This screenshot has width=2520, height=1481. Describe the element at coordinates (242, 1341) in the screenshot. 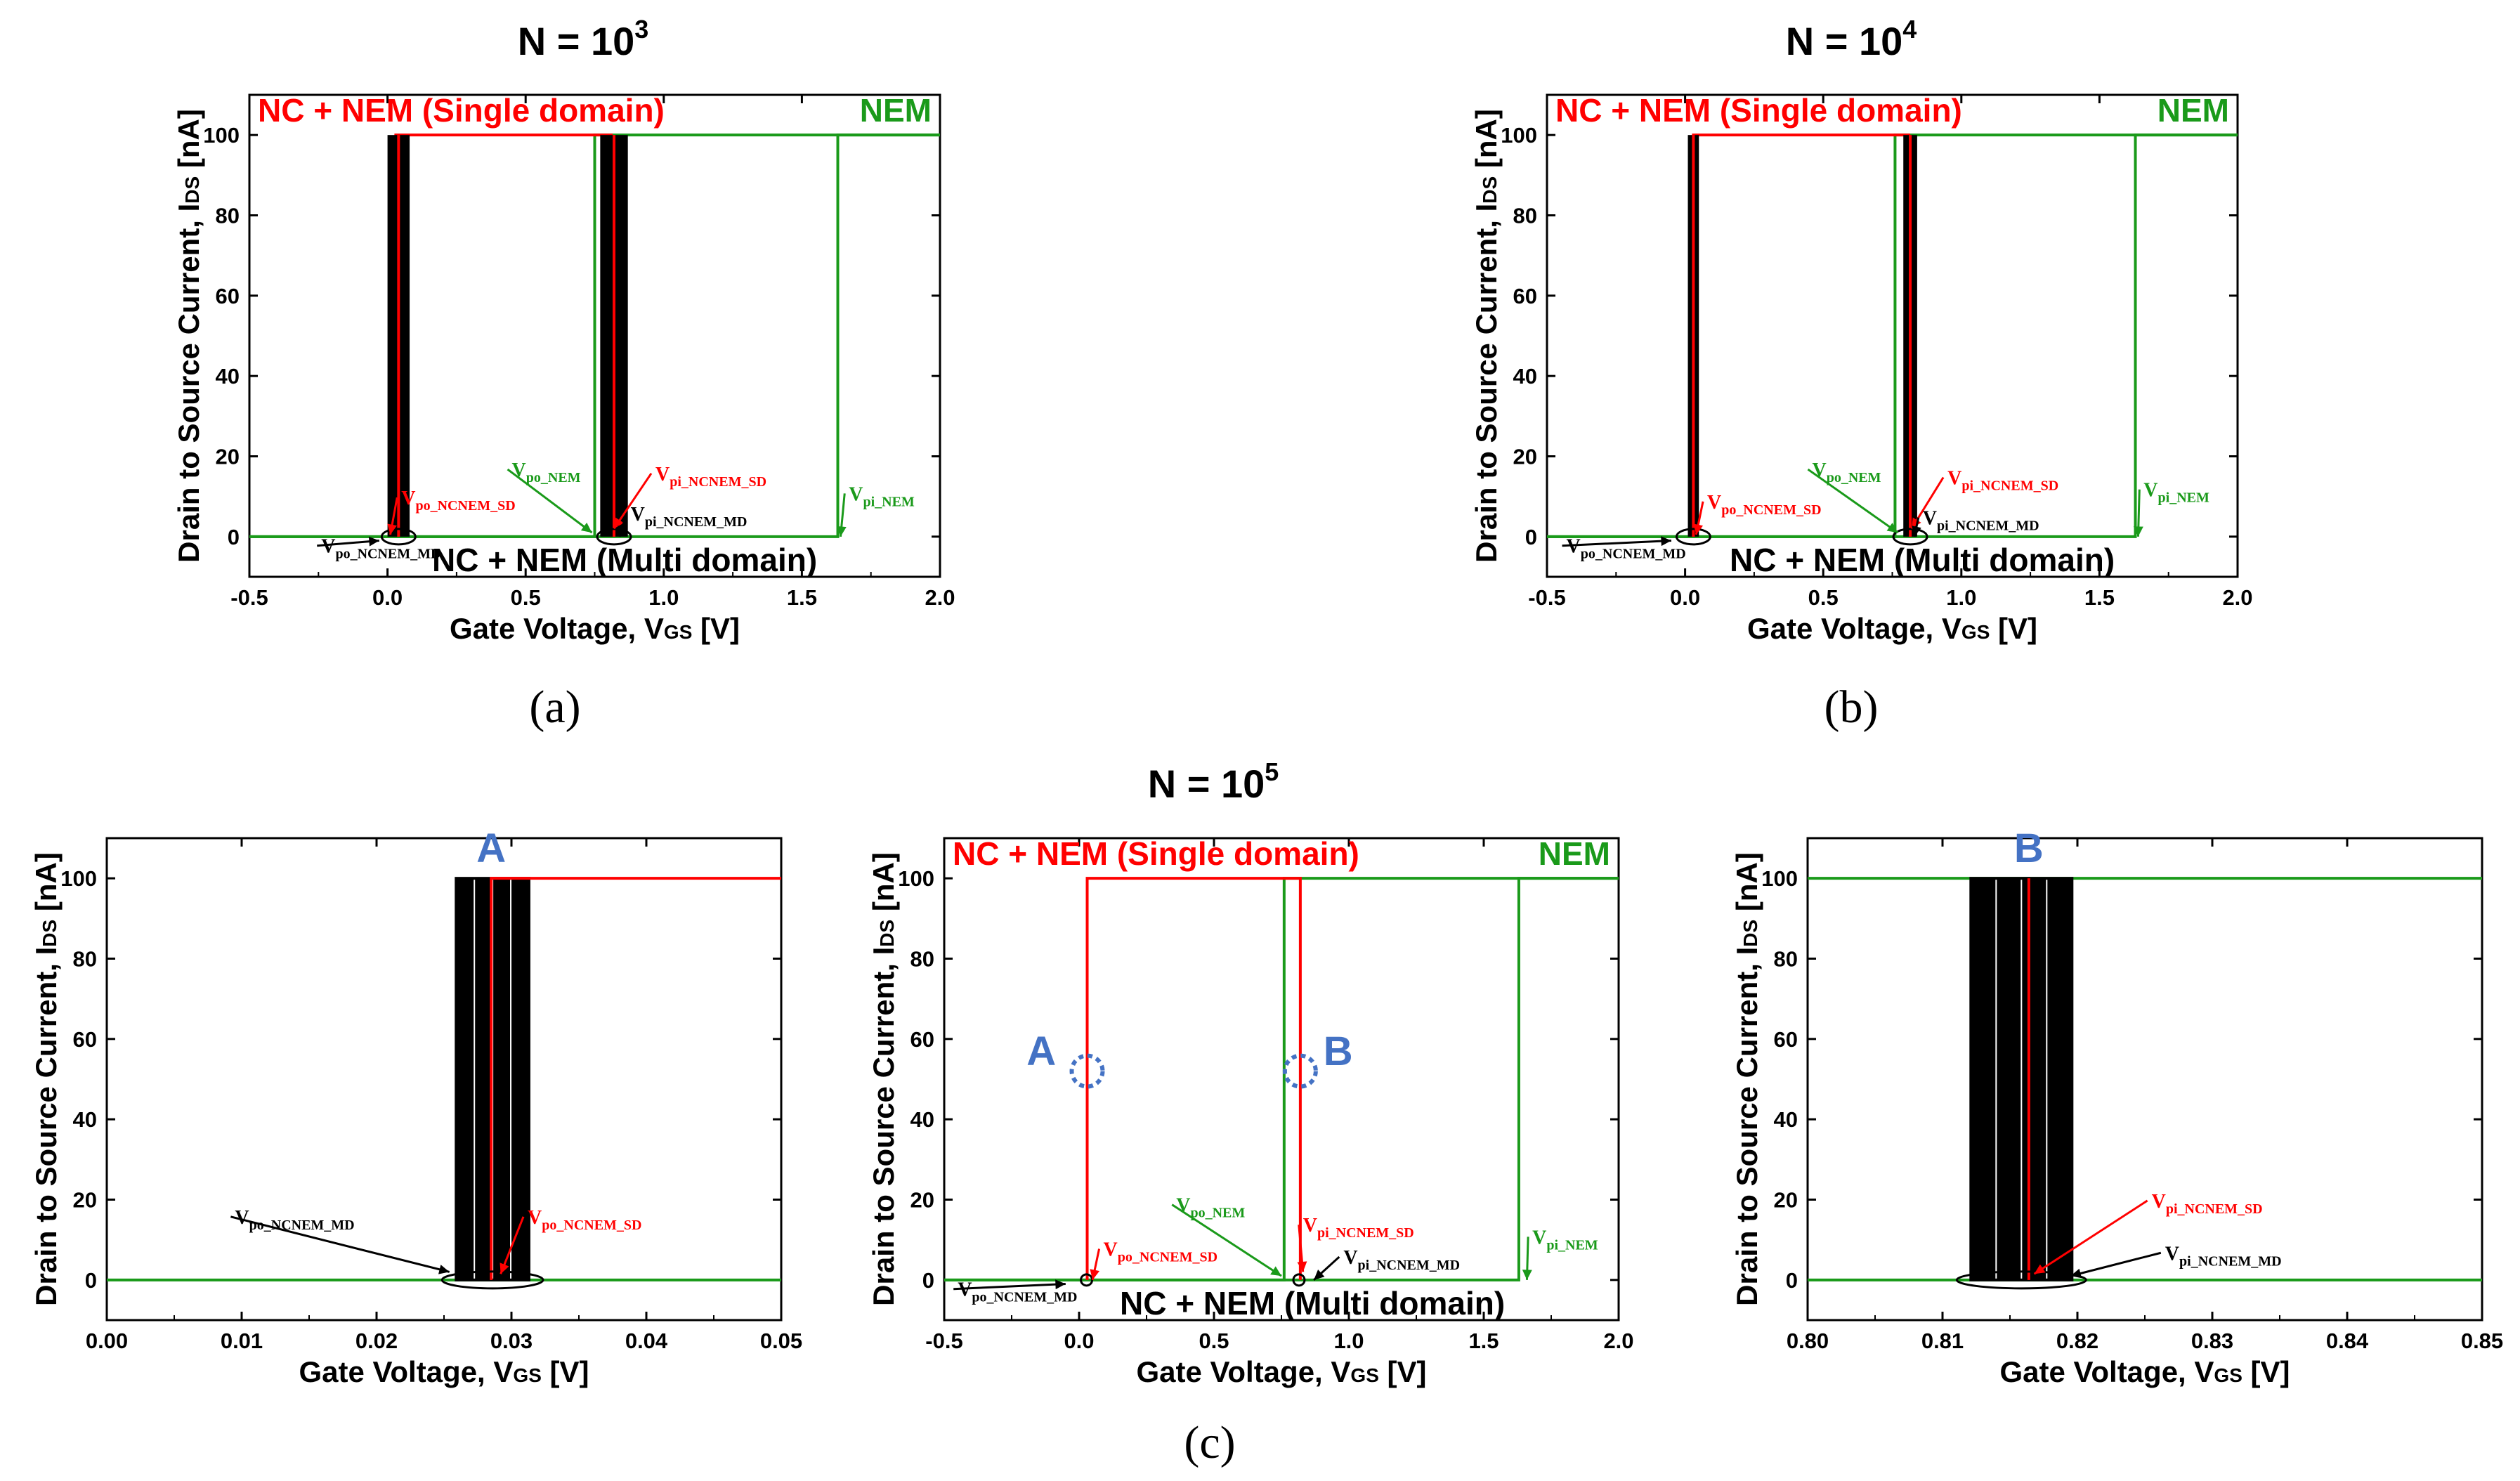

I see `x-tick-label: 0.01` at that location.